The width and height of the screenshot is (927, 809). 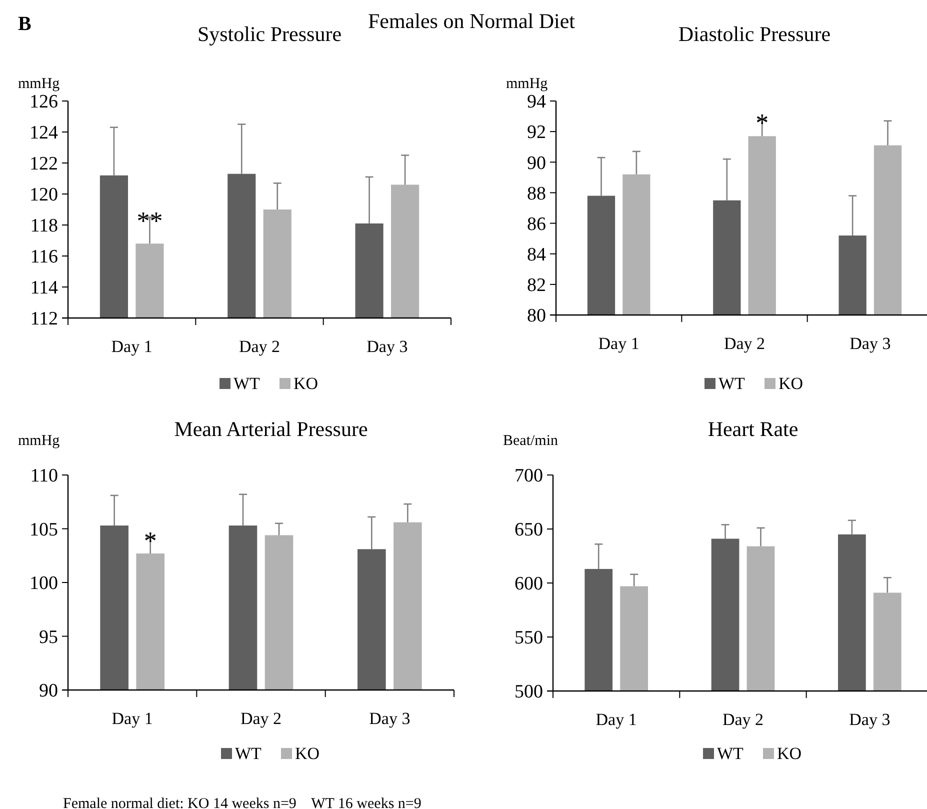 I want to click on y-tick-label: 124, so click(x=44, y=133).